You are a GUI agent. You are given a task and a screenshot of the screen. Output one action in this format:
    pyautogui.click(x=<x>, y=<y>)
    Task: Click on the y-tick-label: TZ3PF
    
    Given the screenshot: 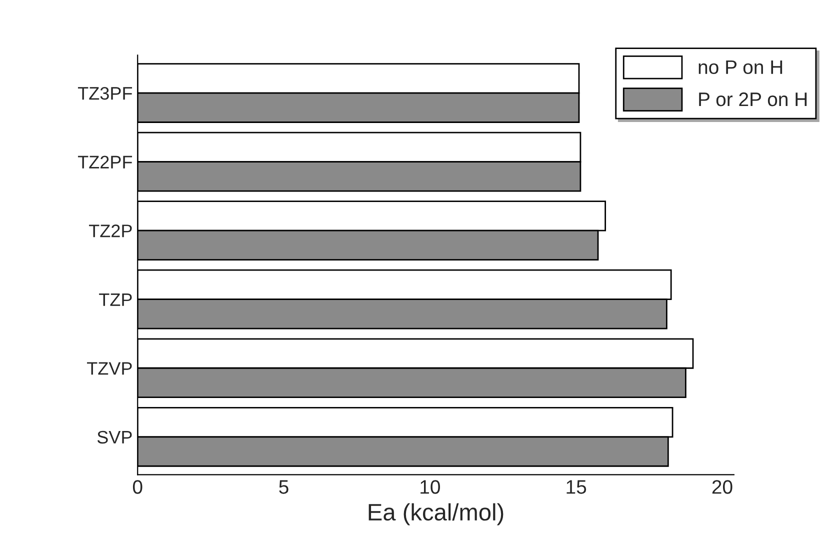 What is the action you would take?
    pyautogui.click(x=105, y=93)
    